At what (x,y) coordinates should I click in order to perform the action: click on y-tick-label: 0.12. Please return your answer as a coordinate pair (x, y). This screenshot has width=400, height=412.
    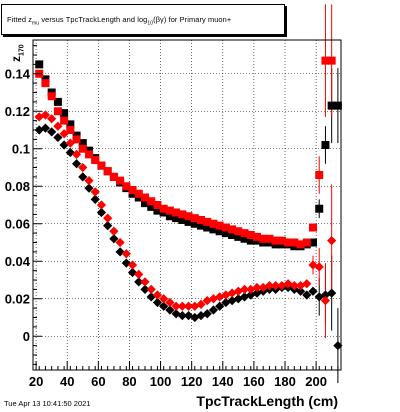
    Looking at the image, I should click on (17, 111).